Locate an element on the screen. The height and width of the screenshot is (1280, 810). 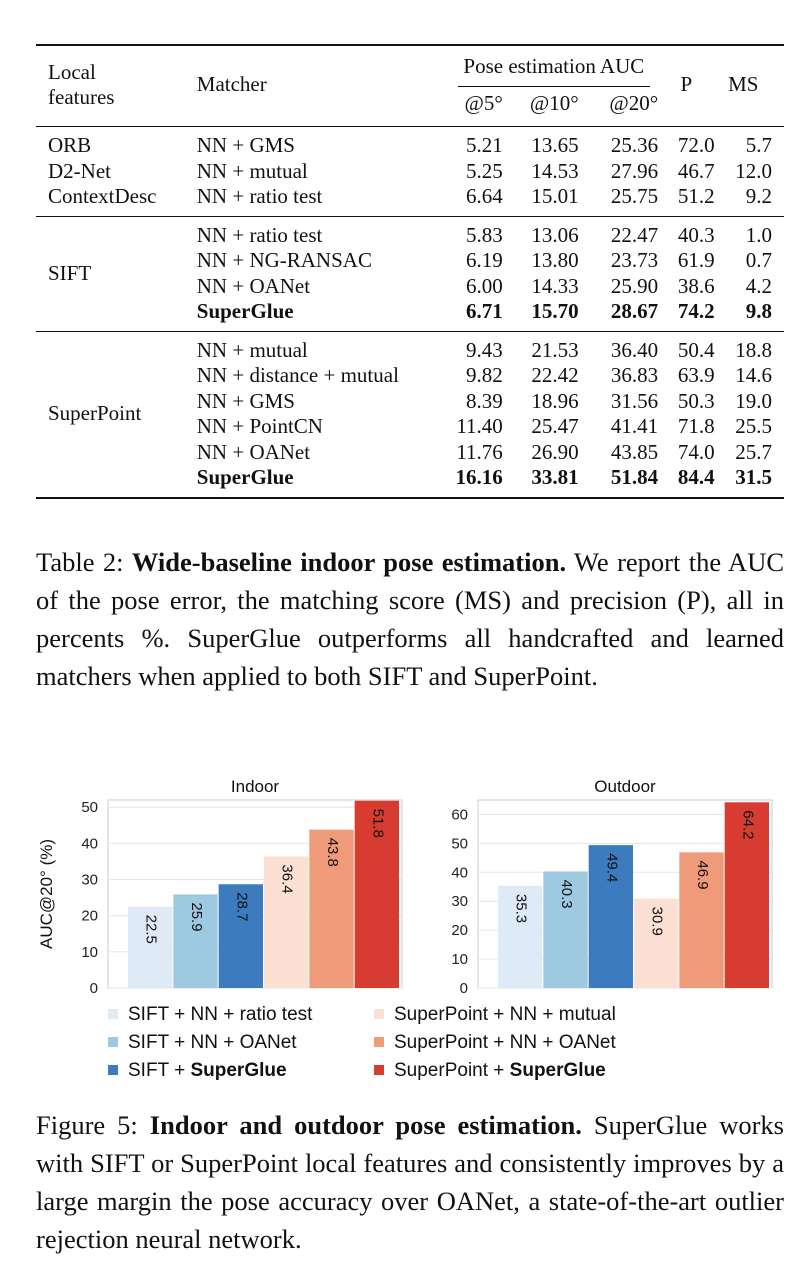
cell-auc10: 26.90 is located at coordinates (555, 451).